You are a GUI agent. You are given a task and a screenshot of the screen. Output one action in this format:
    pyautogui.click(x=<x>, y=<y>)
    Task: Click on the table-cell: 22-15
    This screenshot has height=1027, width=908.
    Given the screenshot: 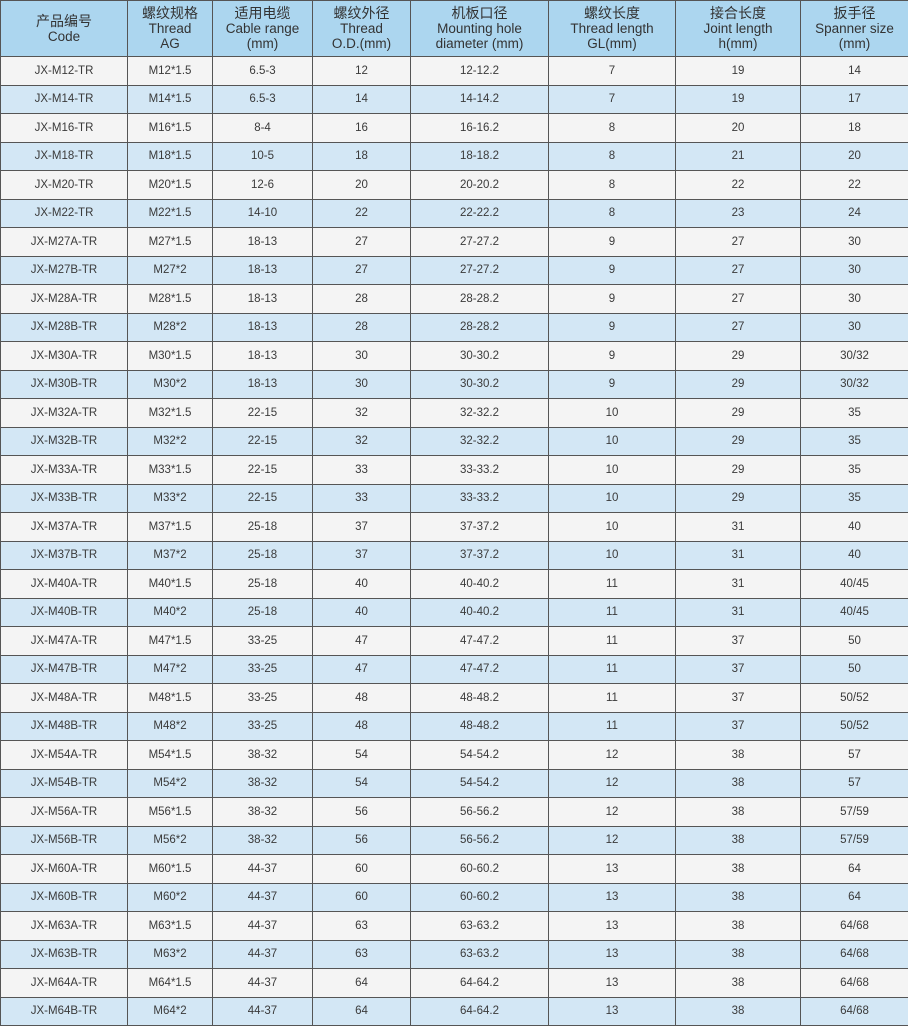 What is the action you would take?
    pyautogui.click(x=262, y=470)
    